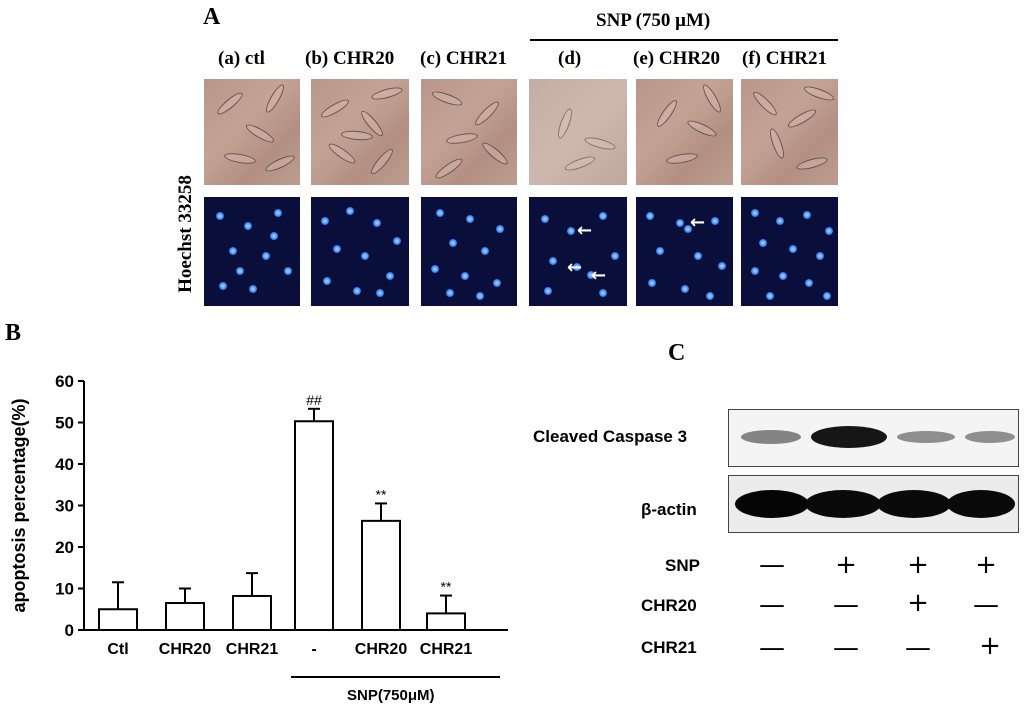  Describe the element at coordinates (252, 251) in the screenshot. I see `hoechst-image-ctl` at that location.